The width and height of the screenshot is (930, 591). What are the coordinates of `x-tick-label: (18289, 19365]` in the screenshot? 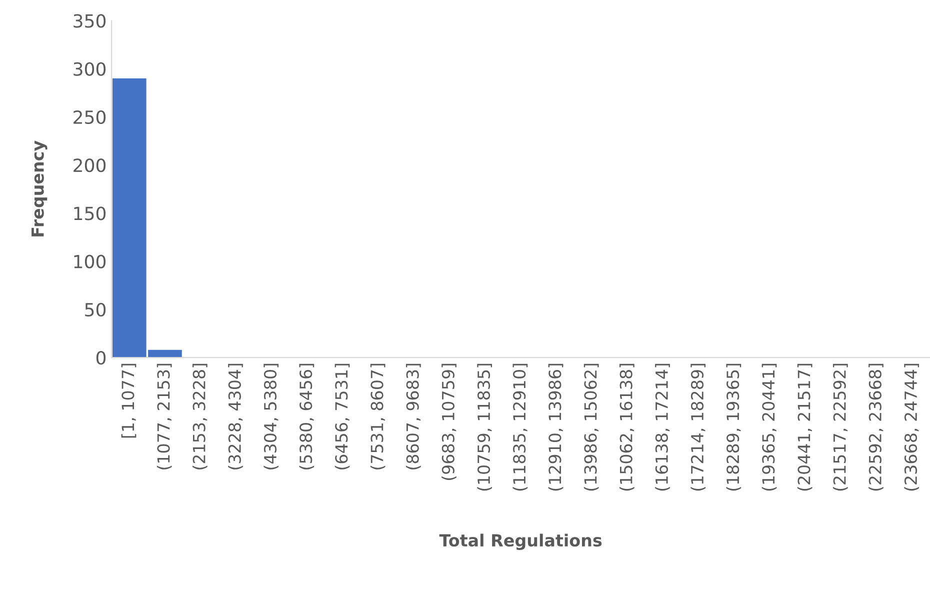 It's located at (734, 427).